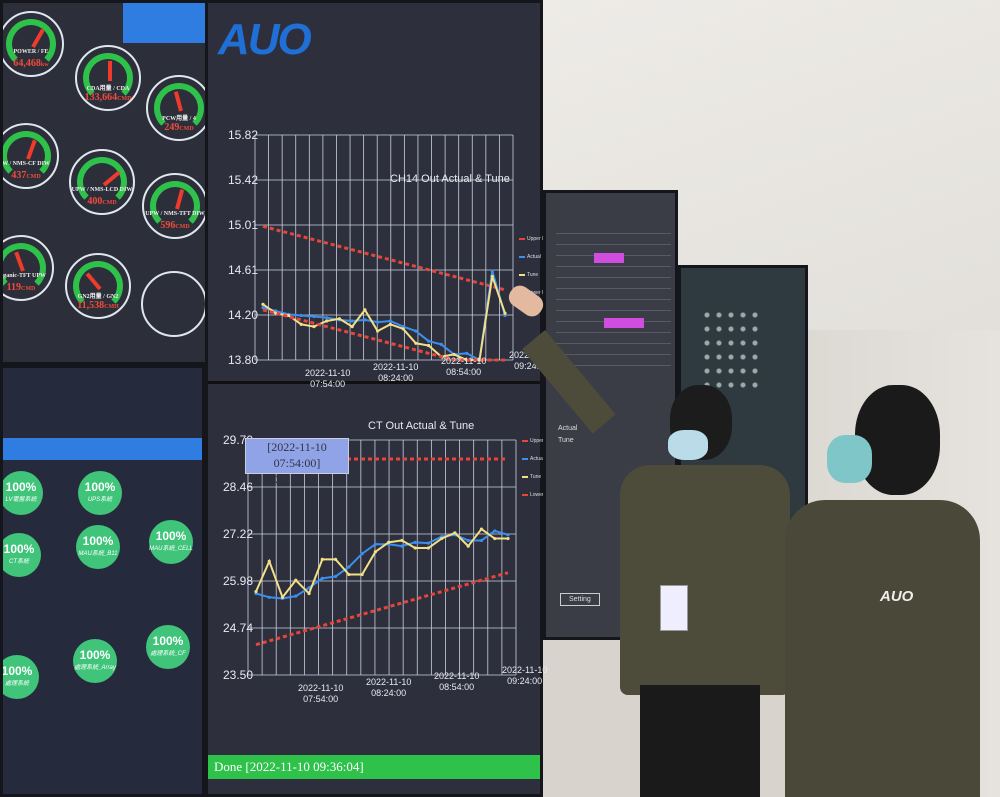  Describe the element at coordinates (238, 581) in the screenshot. I see `y-tick-label: 25.98` at that location.